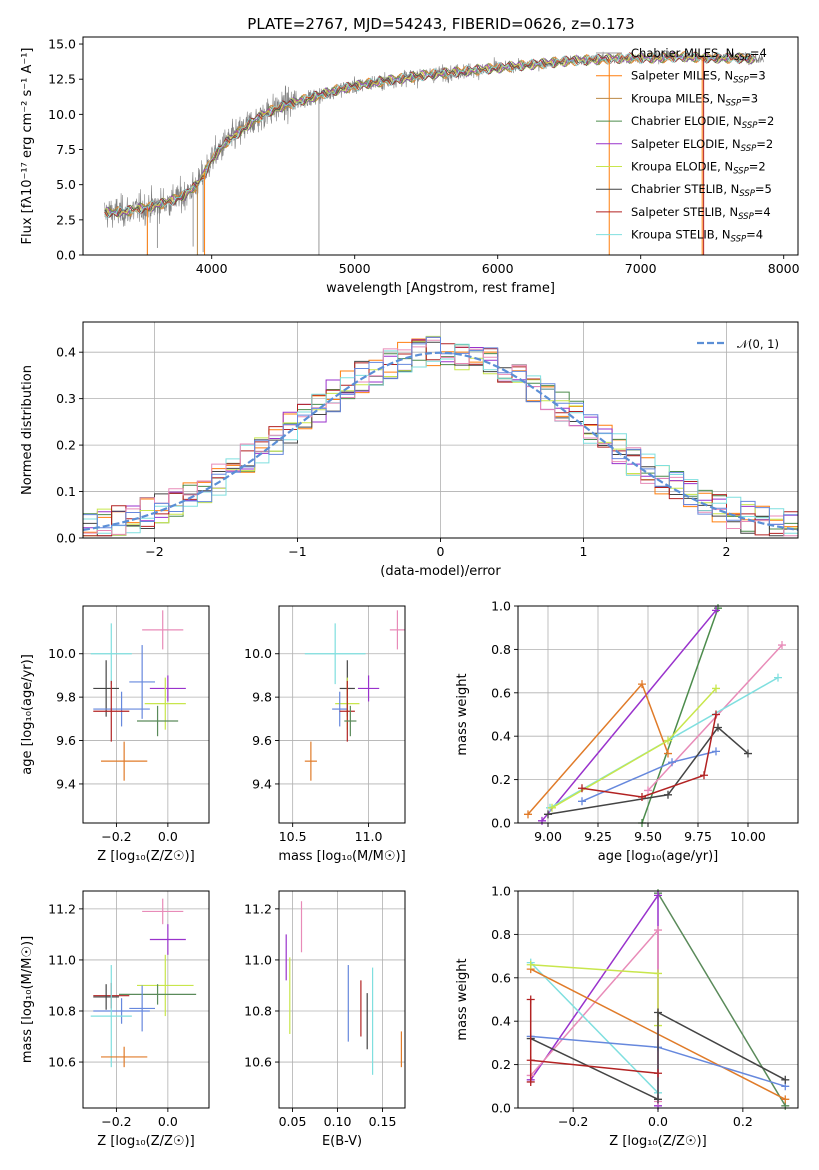 The height and width of the screenshot is (1170, 819). I want to click on normal-curve, so click(440, 441).